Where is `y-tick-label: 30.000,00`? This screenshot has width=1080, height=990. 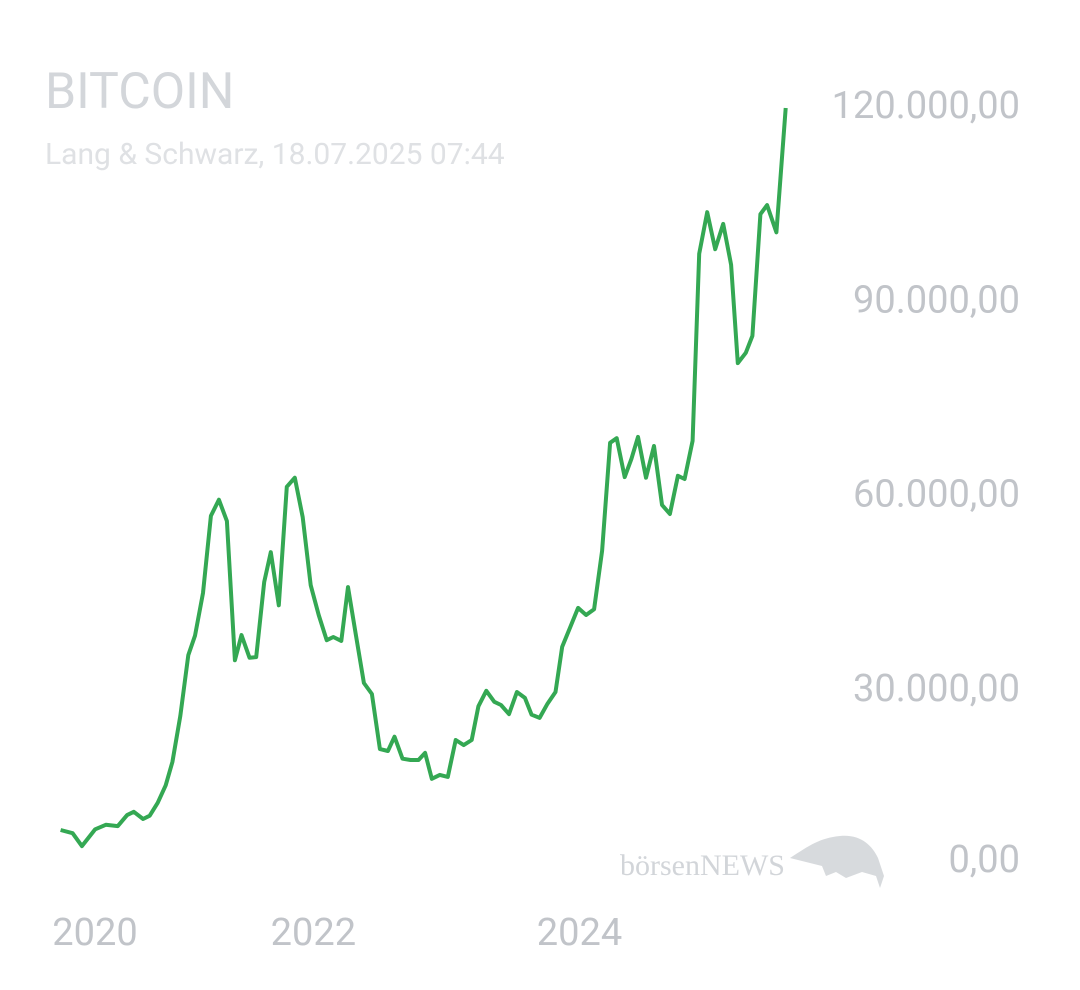
y-tick-label: 30.000,00 is located at coordinates (936, 689).